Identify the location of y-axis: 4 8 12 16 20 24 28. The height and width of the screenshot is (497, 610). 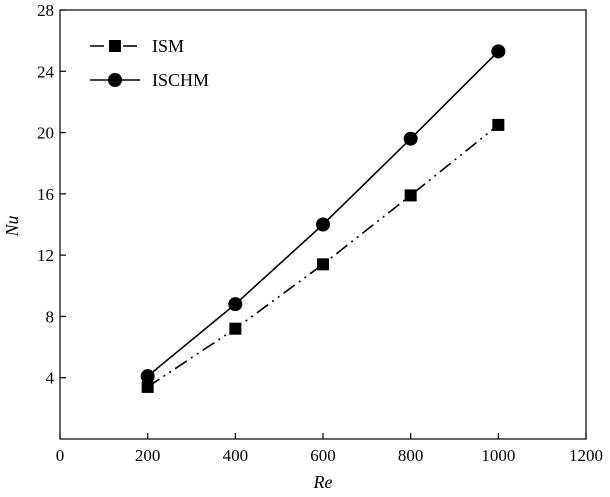
(51, 194).